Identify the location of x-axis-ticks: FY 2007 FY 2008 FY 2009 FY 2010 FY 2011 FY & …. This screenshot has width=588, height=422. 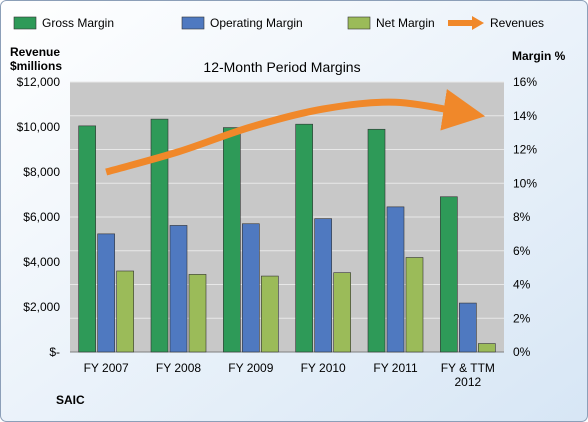
(289, 375).